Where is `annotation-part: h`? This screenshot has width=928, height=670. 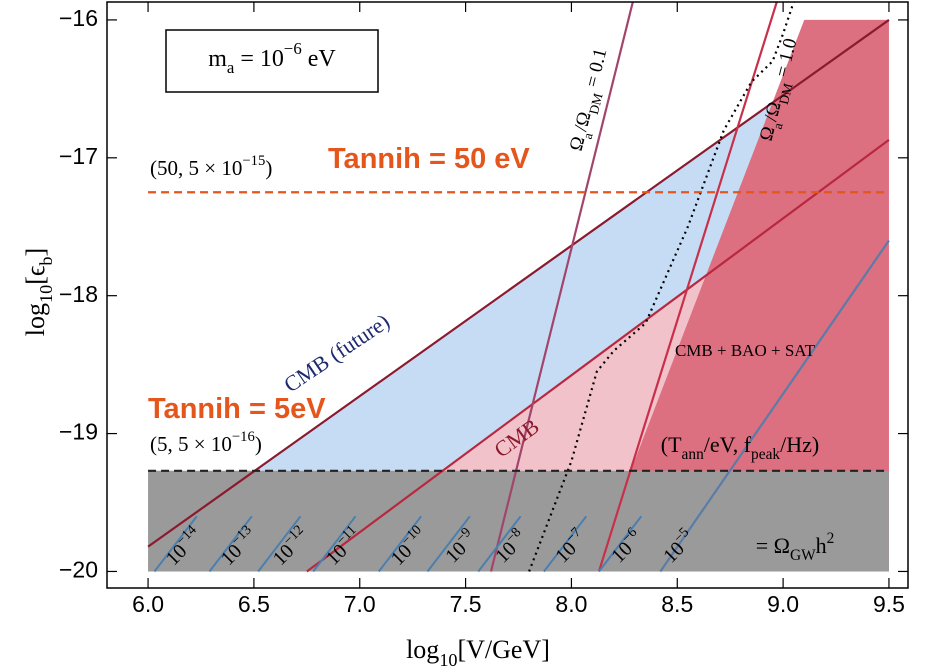
annotation-part: h is located at coordinates (821, 545).